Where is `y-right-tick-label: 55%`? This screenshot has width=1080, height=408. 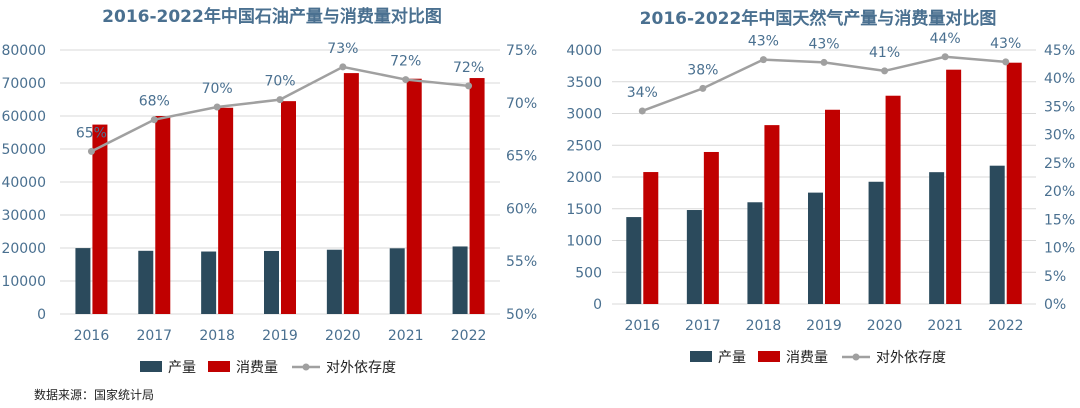 y-right-tick-label: 55% is located at coordinates (521, 262).